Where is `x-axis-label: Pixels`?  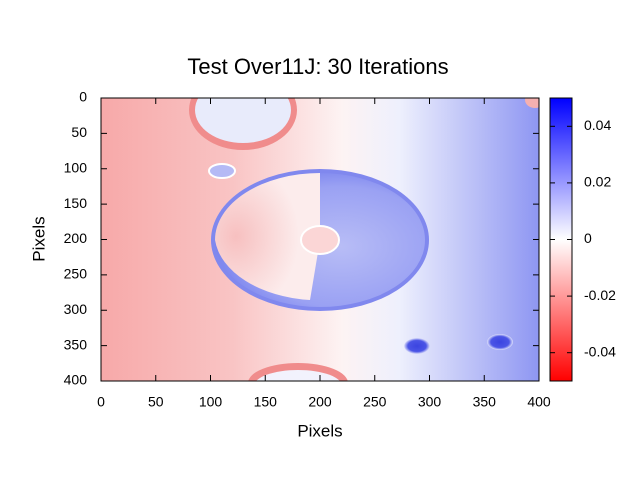
x-axis-label: Pixels is located at coordinates (319, 430).